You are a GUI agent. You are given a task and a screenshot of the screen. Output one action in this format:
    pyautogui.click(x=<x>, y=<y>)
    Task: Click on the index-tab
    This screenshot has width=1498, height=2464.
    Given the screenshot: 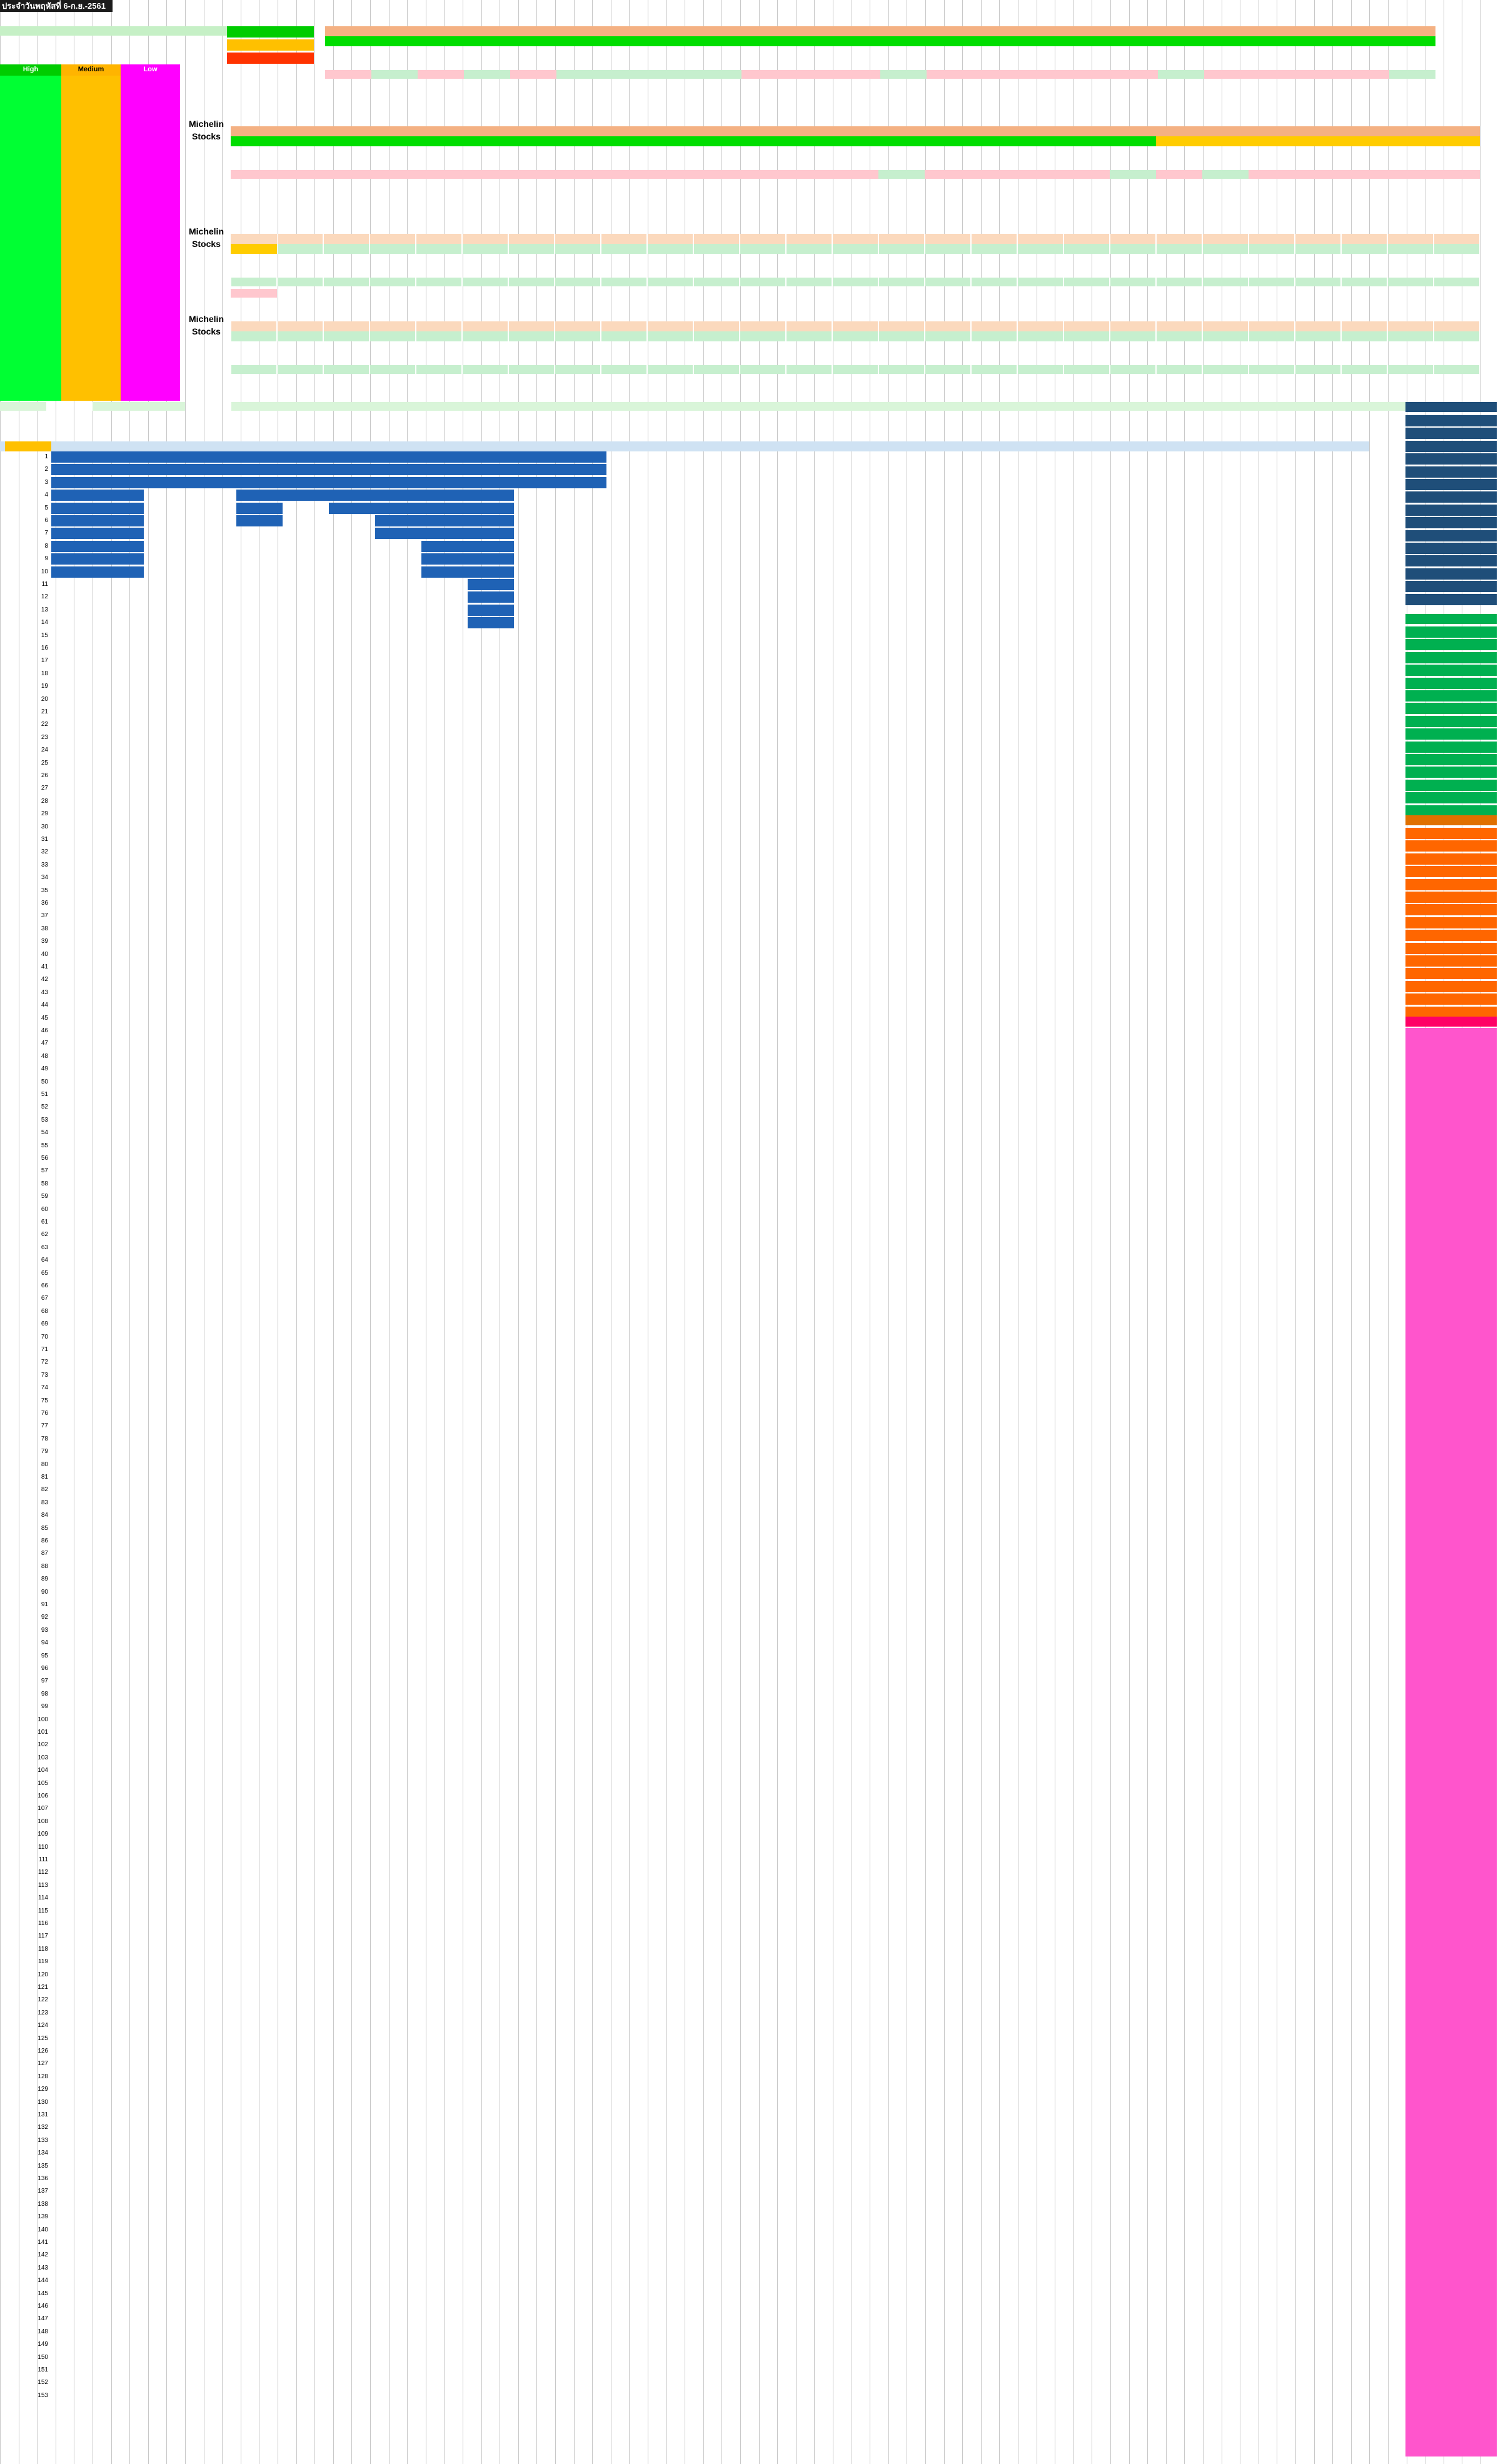 What is the action you would take?
    pyautogui.click(x=255, y=6)
    